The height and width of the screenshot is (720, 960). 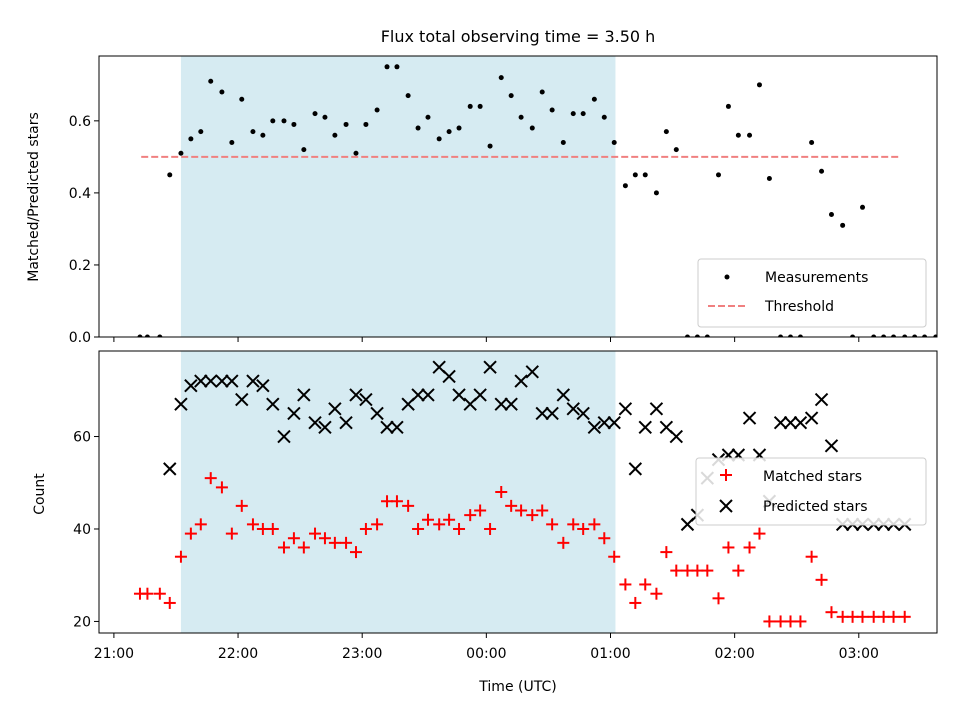 What do you see at coordinates (726, 475) in the screenshot?
I see `legend-marker-matched-stars` at bounding box center [726, 475].